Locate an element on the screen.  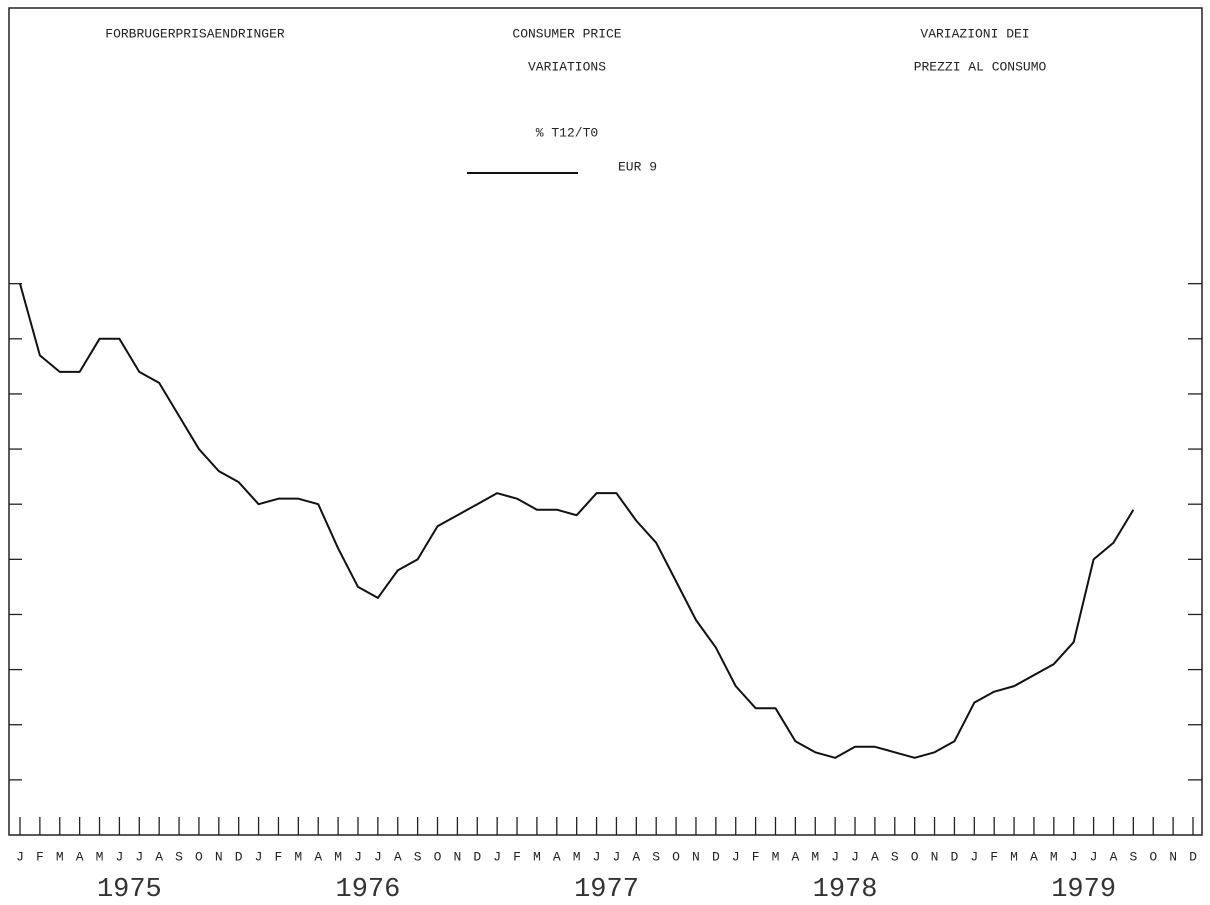
title-en: CONSUMER PRICE is located at coordinates (566, 33).